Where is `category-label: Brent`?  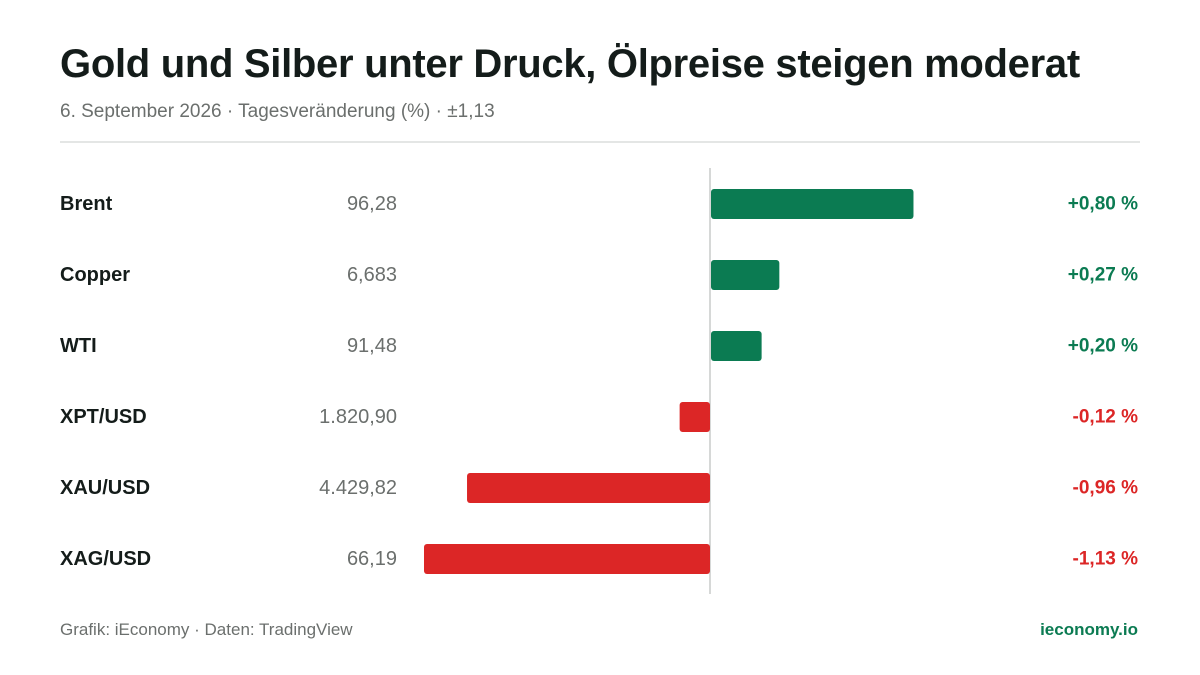
category-label: Brent is located at coordinates (86, 204).